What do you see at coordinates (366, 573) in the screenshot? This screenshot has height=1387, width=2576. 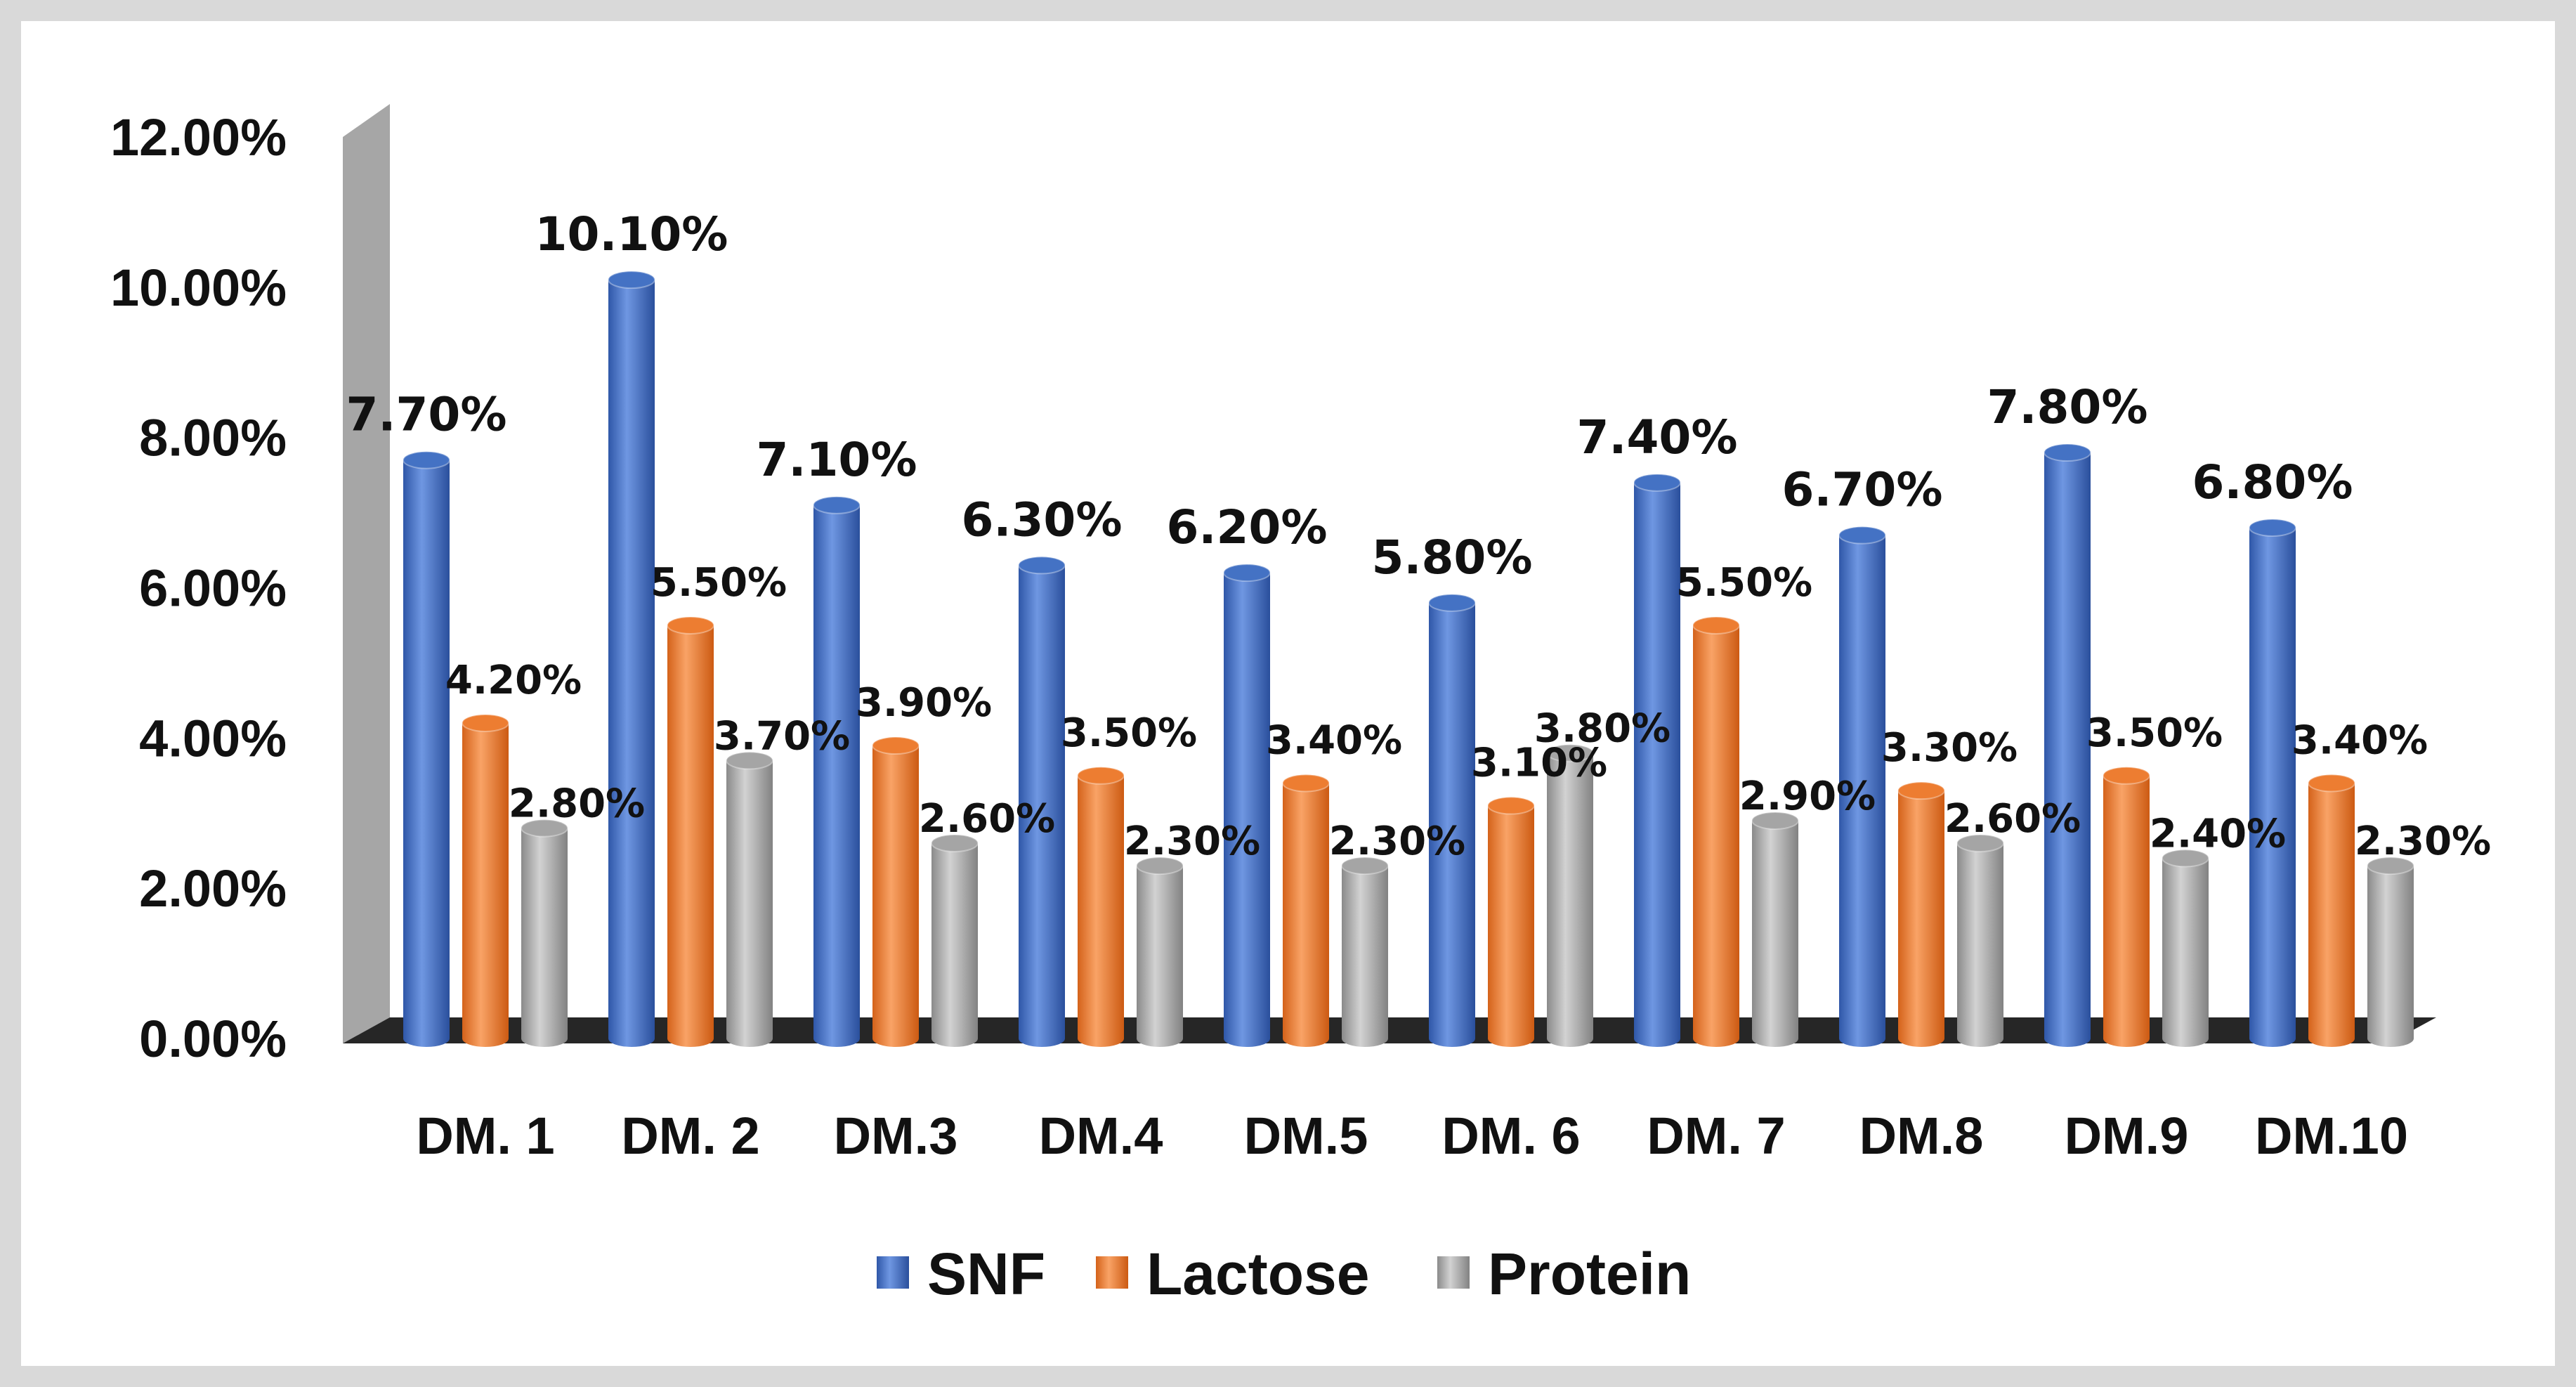 I see `plot-side-wall` at bounding box center [366, 573].